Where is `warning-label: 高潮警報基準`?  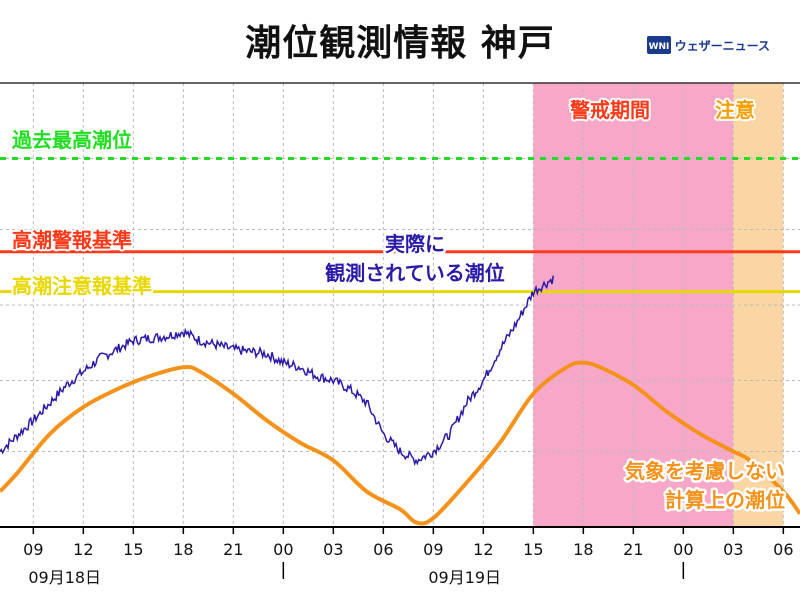 warning-label: 高潮警報基準 is located at coordinates (72, 240).